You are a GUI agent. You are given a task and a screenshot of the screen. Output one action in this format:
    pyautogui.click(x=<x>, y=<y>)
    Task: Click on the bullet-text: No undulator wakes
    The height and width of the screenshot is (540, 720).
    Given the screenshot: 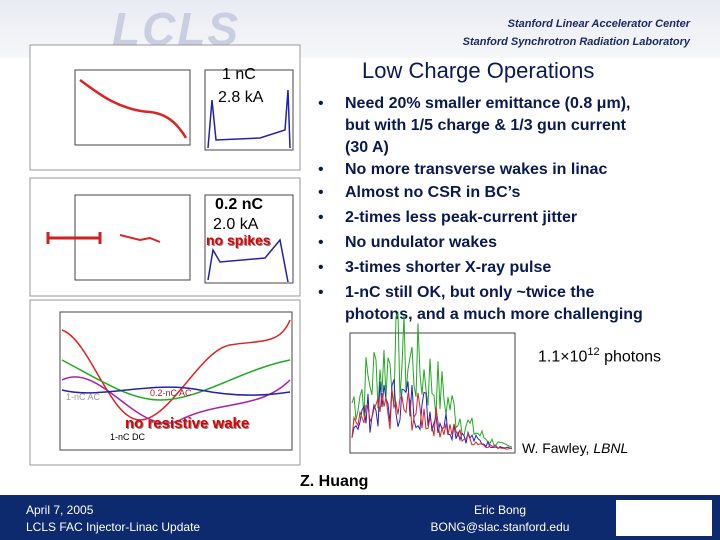 What is the action you would take?
    pyautogui.click(x=421, y=242)
    